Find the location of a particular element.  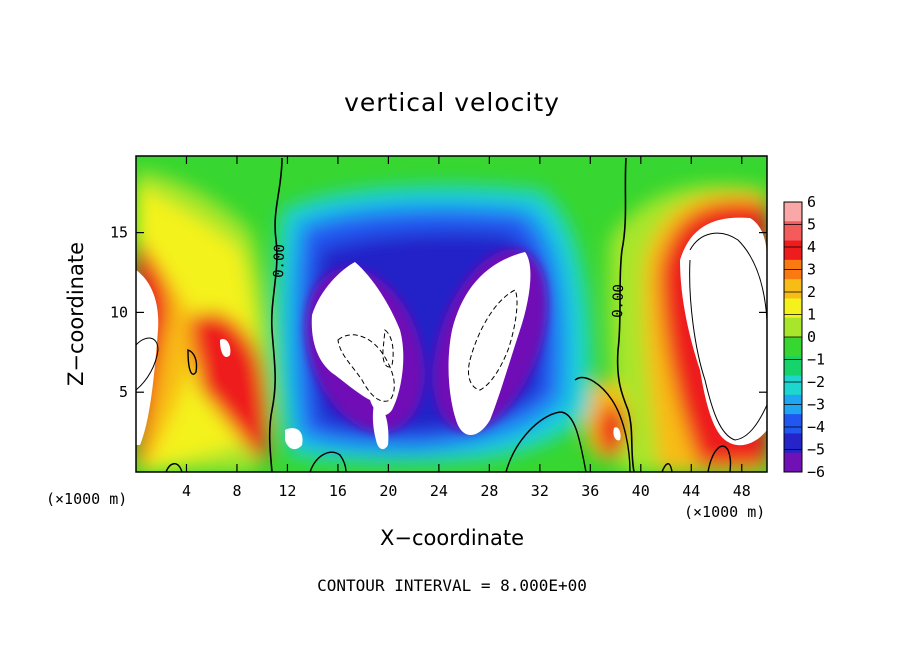

zero-contour-right is located at coordinates (625, 314).